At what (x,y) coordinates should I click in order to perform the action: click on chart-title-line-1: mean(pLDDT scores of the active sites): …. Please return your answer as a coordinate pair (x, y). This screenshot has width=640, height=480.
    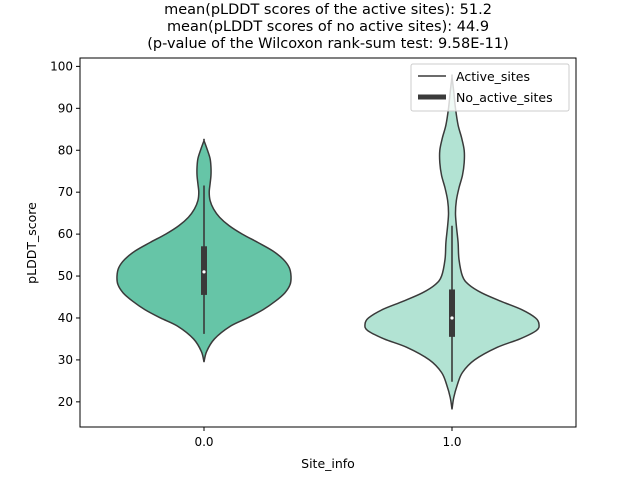
    Looking at the image, I should click on (328, 10).